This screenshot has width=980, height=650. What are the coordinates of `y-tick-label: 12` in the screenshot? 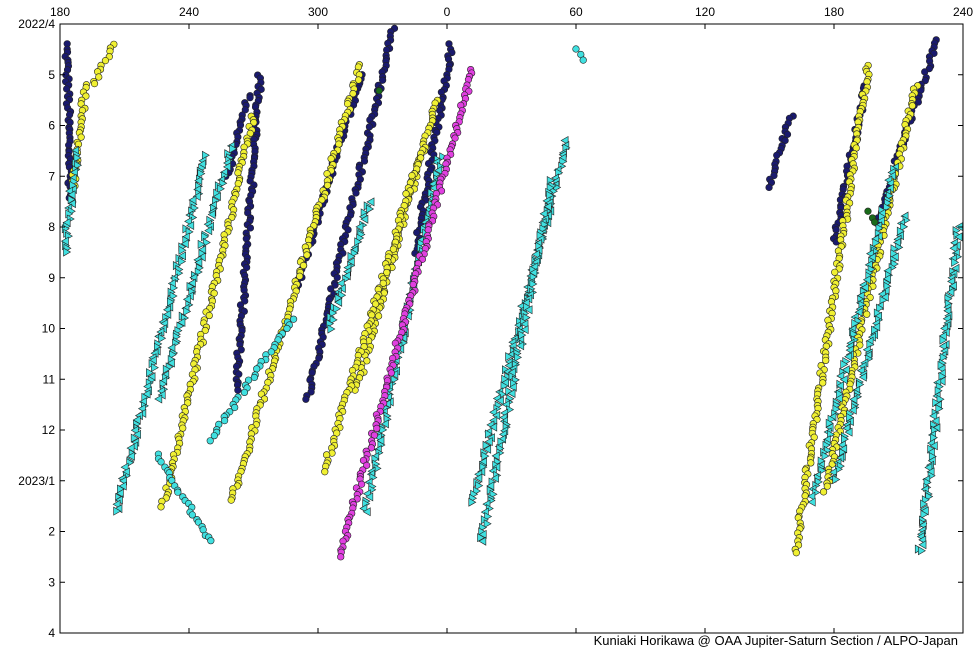 It's located at (49, 430).